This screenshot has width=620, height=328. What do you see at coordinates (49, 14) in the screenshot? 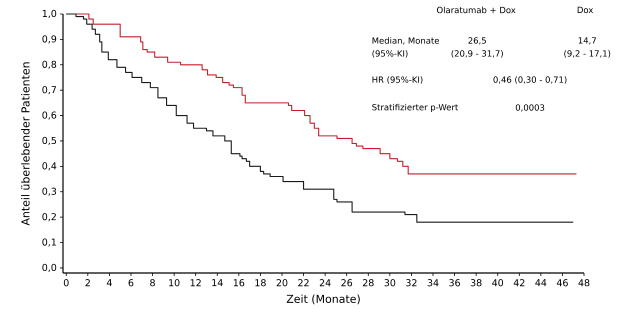
I see `y-tick-label: 1,0` at bounding box center [49, 14].